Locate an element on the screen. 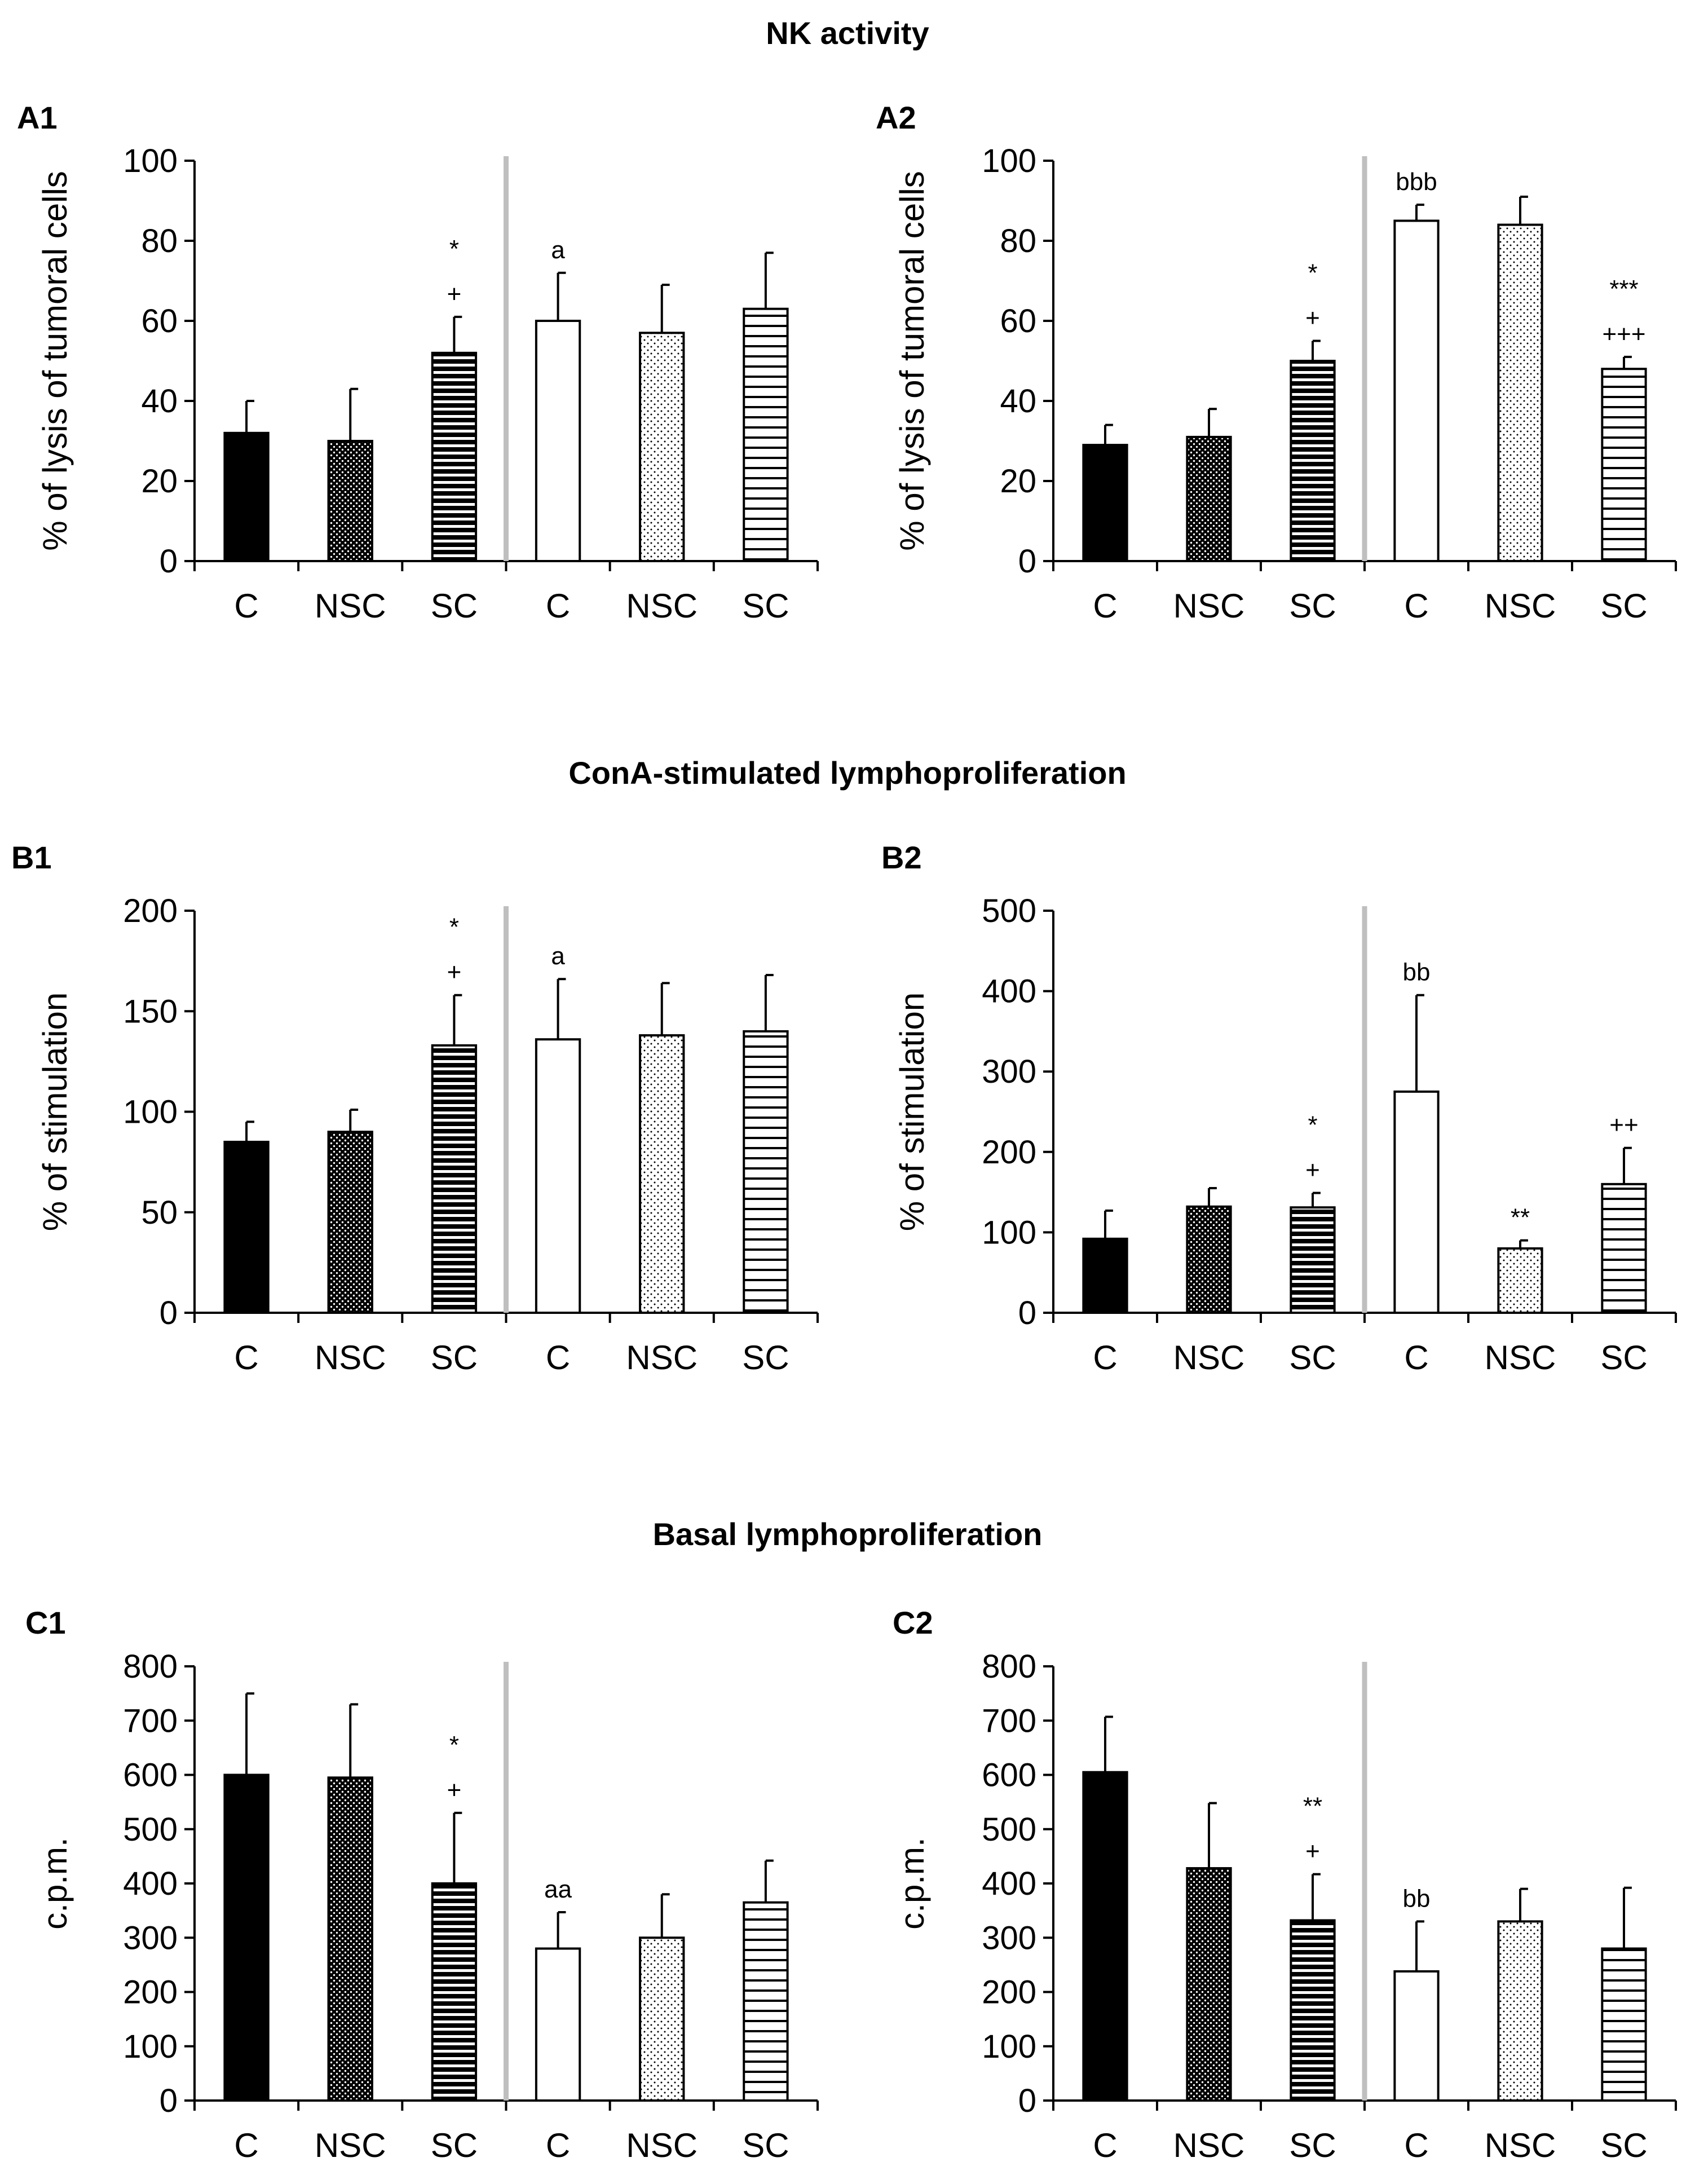  b1-y-axis-title: % of stimulation is located at coordinates (55, 1112).